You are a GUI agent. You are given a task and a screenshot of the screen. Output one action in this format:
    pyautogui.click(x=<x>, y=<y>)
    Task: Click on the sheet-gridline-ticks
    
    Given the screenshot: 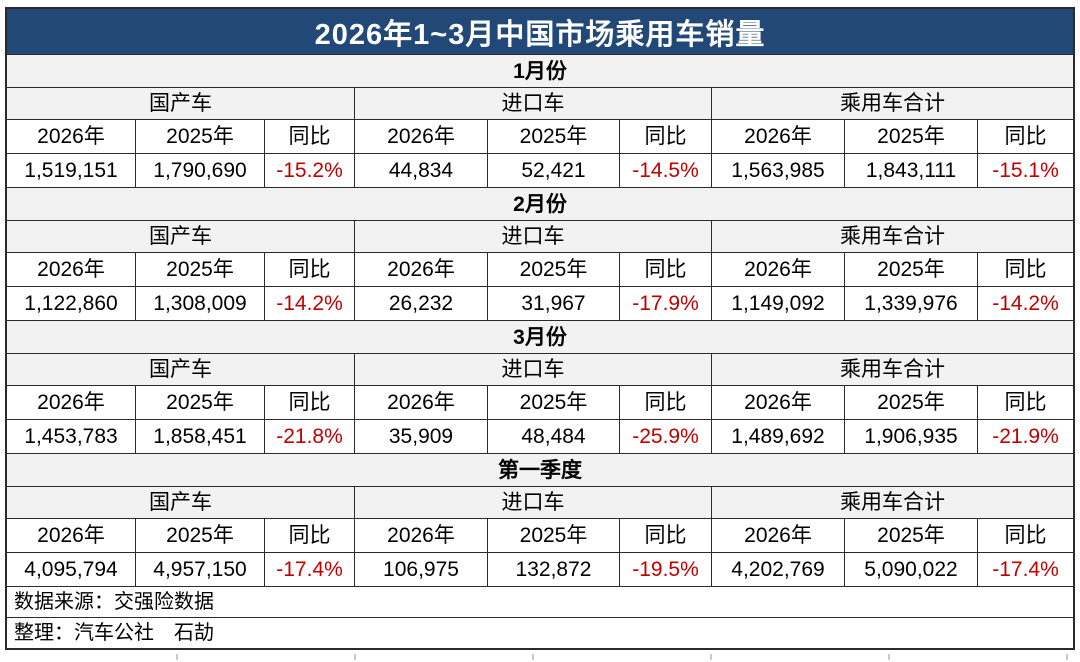 What is the action you would take?
    pyautogui.click(x=540, y=657)
    